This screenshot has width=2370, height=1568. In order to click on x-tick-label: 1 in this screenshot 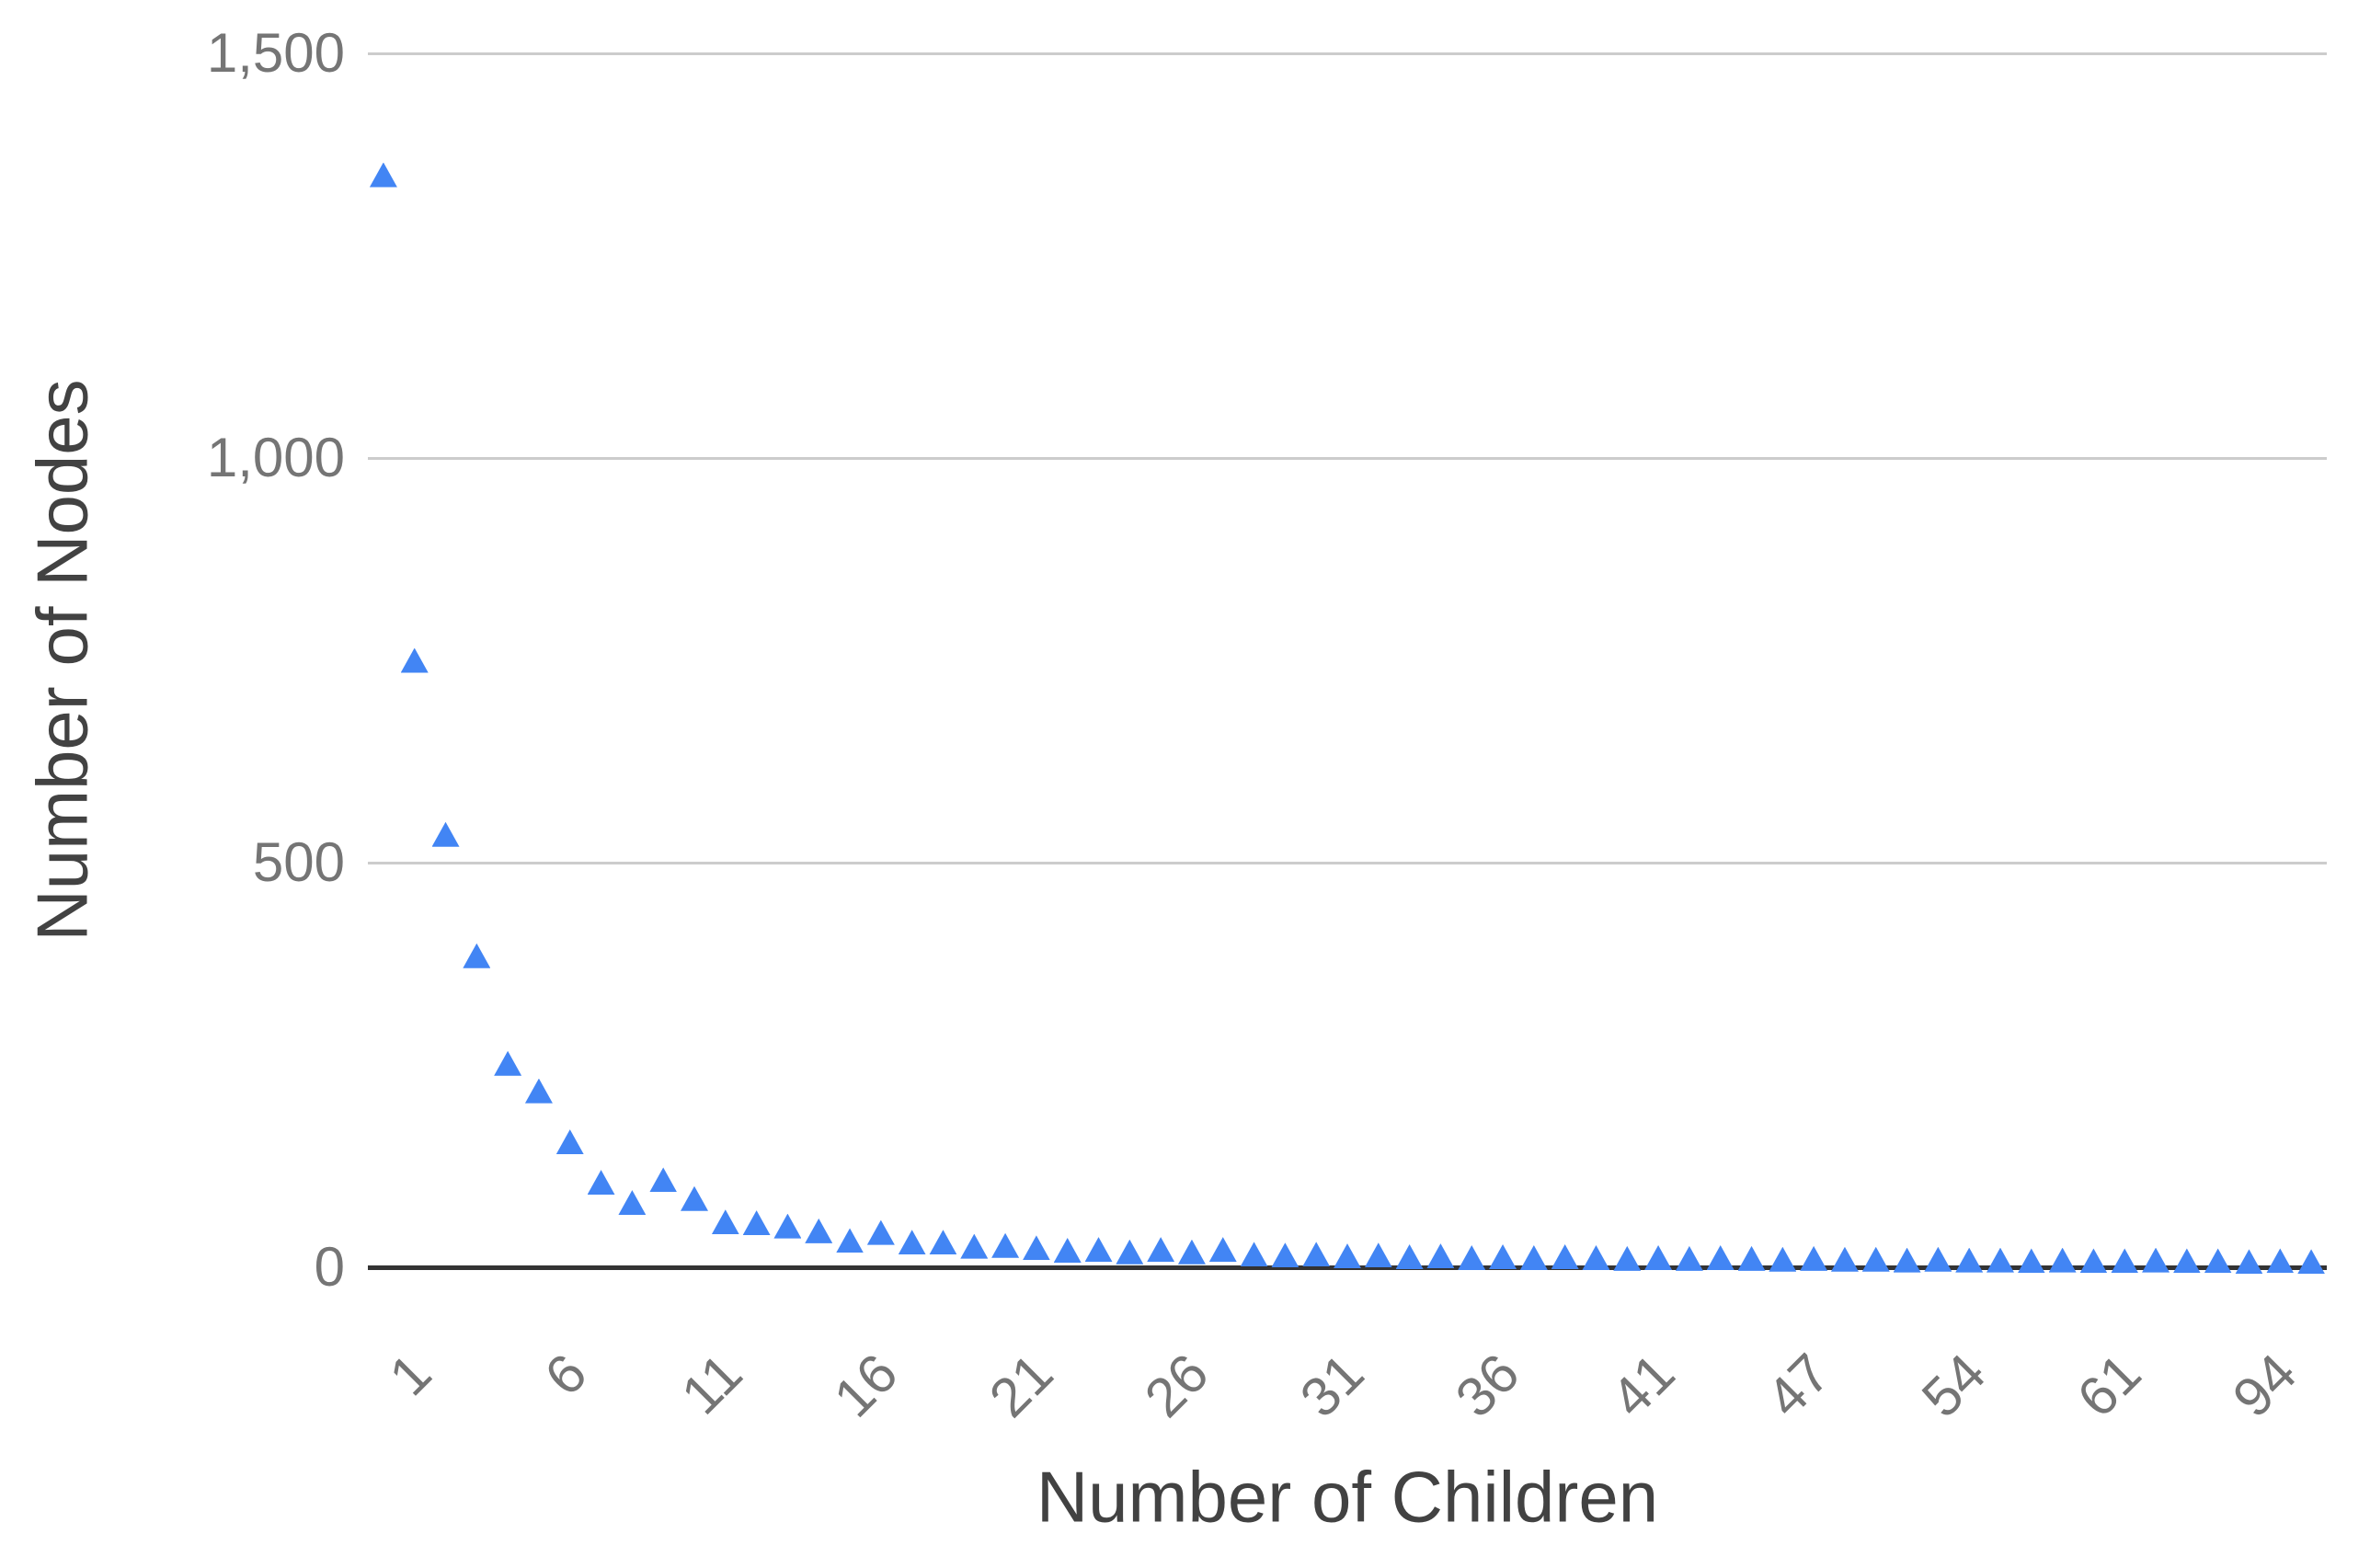, I will do `click(410, 1375)`.